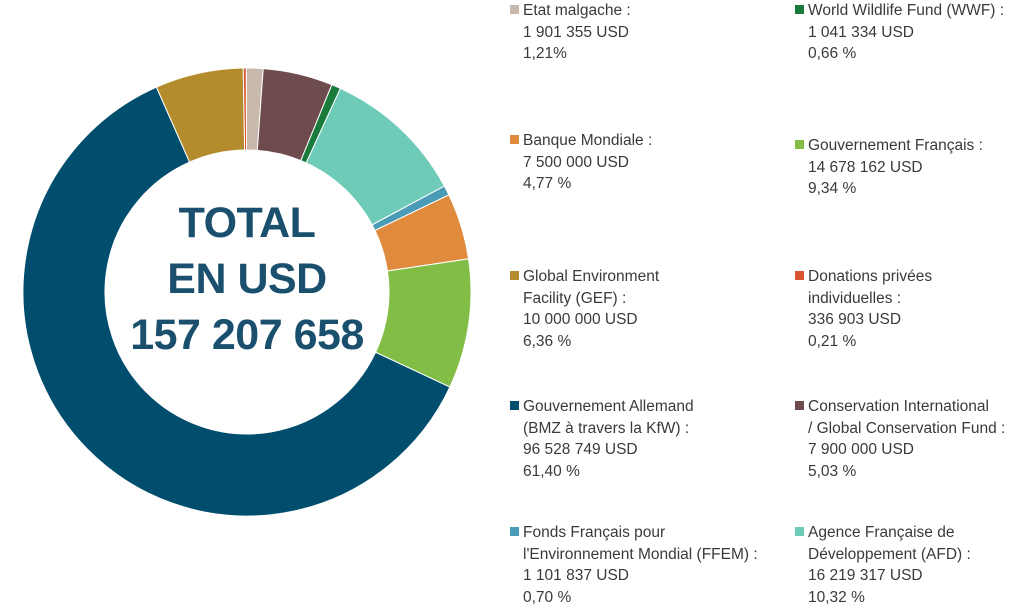 Image resolution: width=1024 pixels, height=609 pixels. Describe the element at coordinates (545, 53) in the screenshot. I see `legend-percent: 1,21%` at that location.